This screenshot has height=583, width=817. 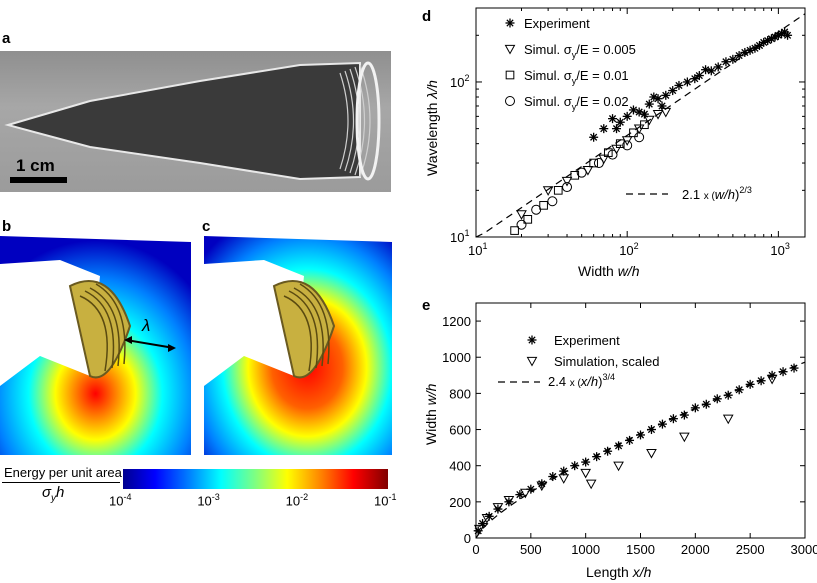 What do you see at coordinates (576, 383) in the screenshot?
I see `chart-e-fit-x: x (` at bounding box center [576, 383].